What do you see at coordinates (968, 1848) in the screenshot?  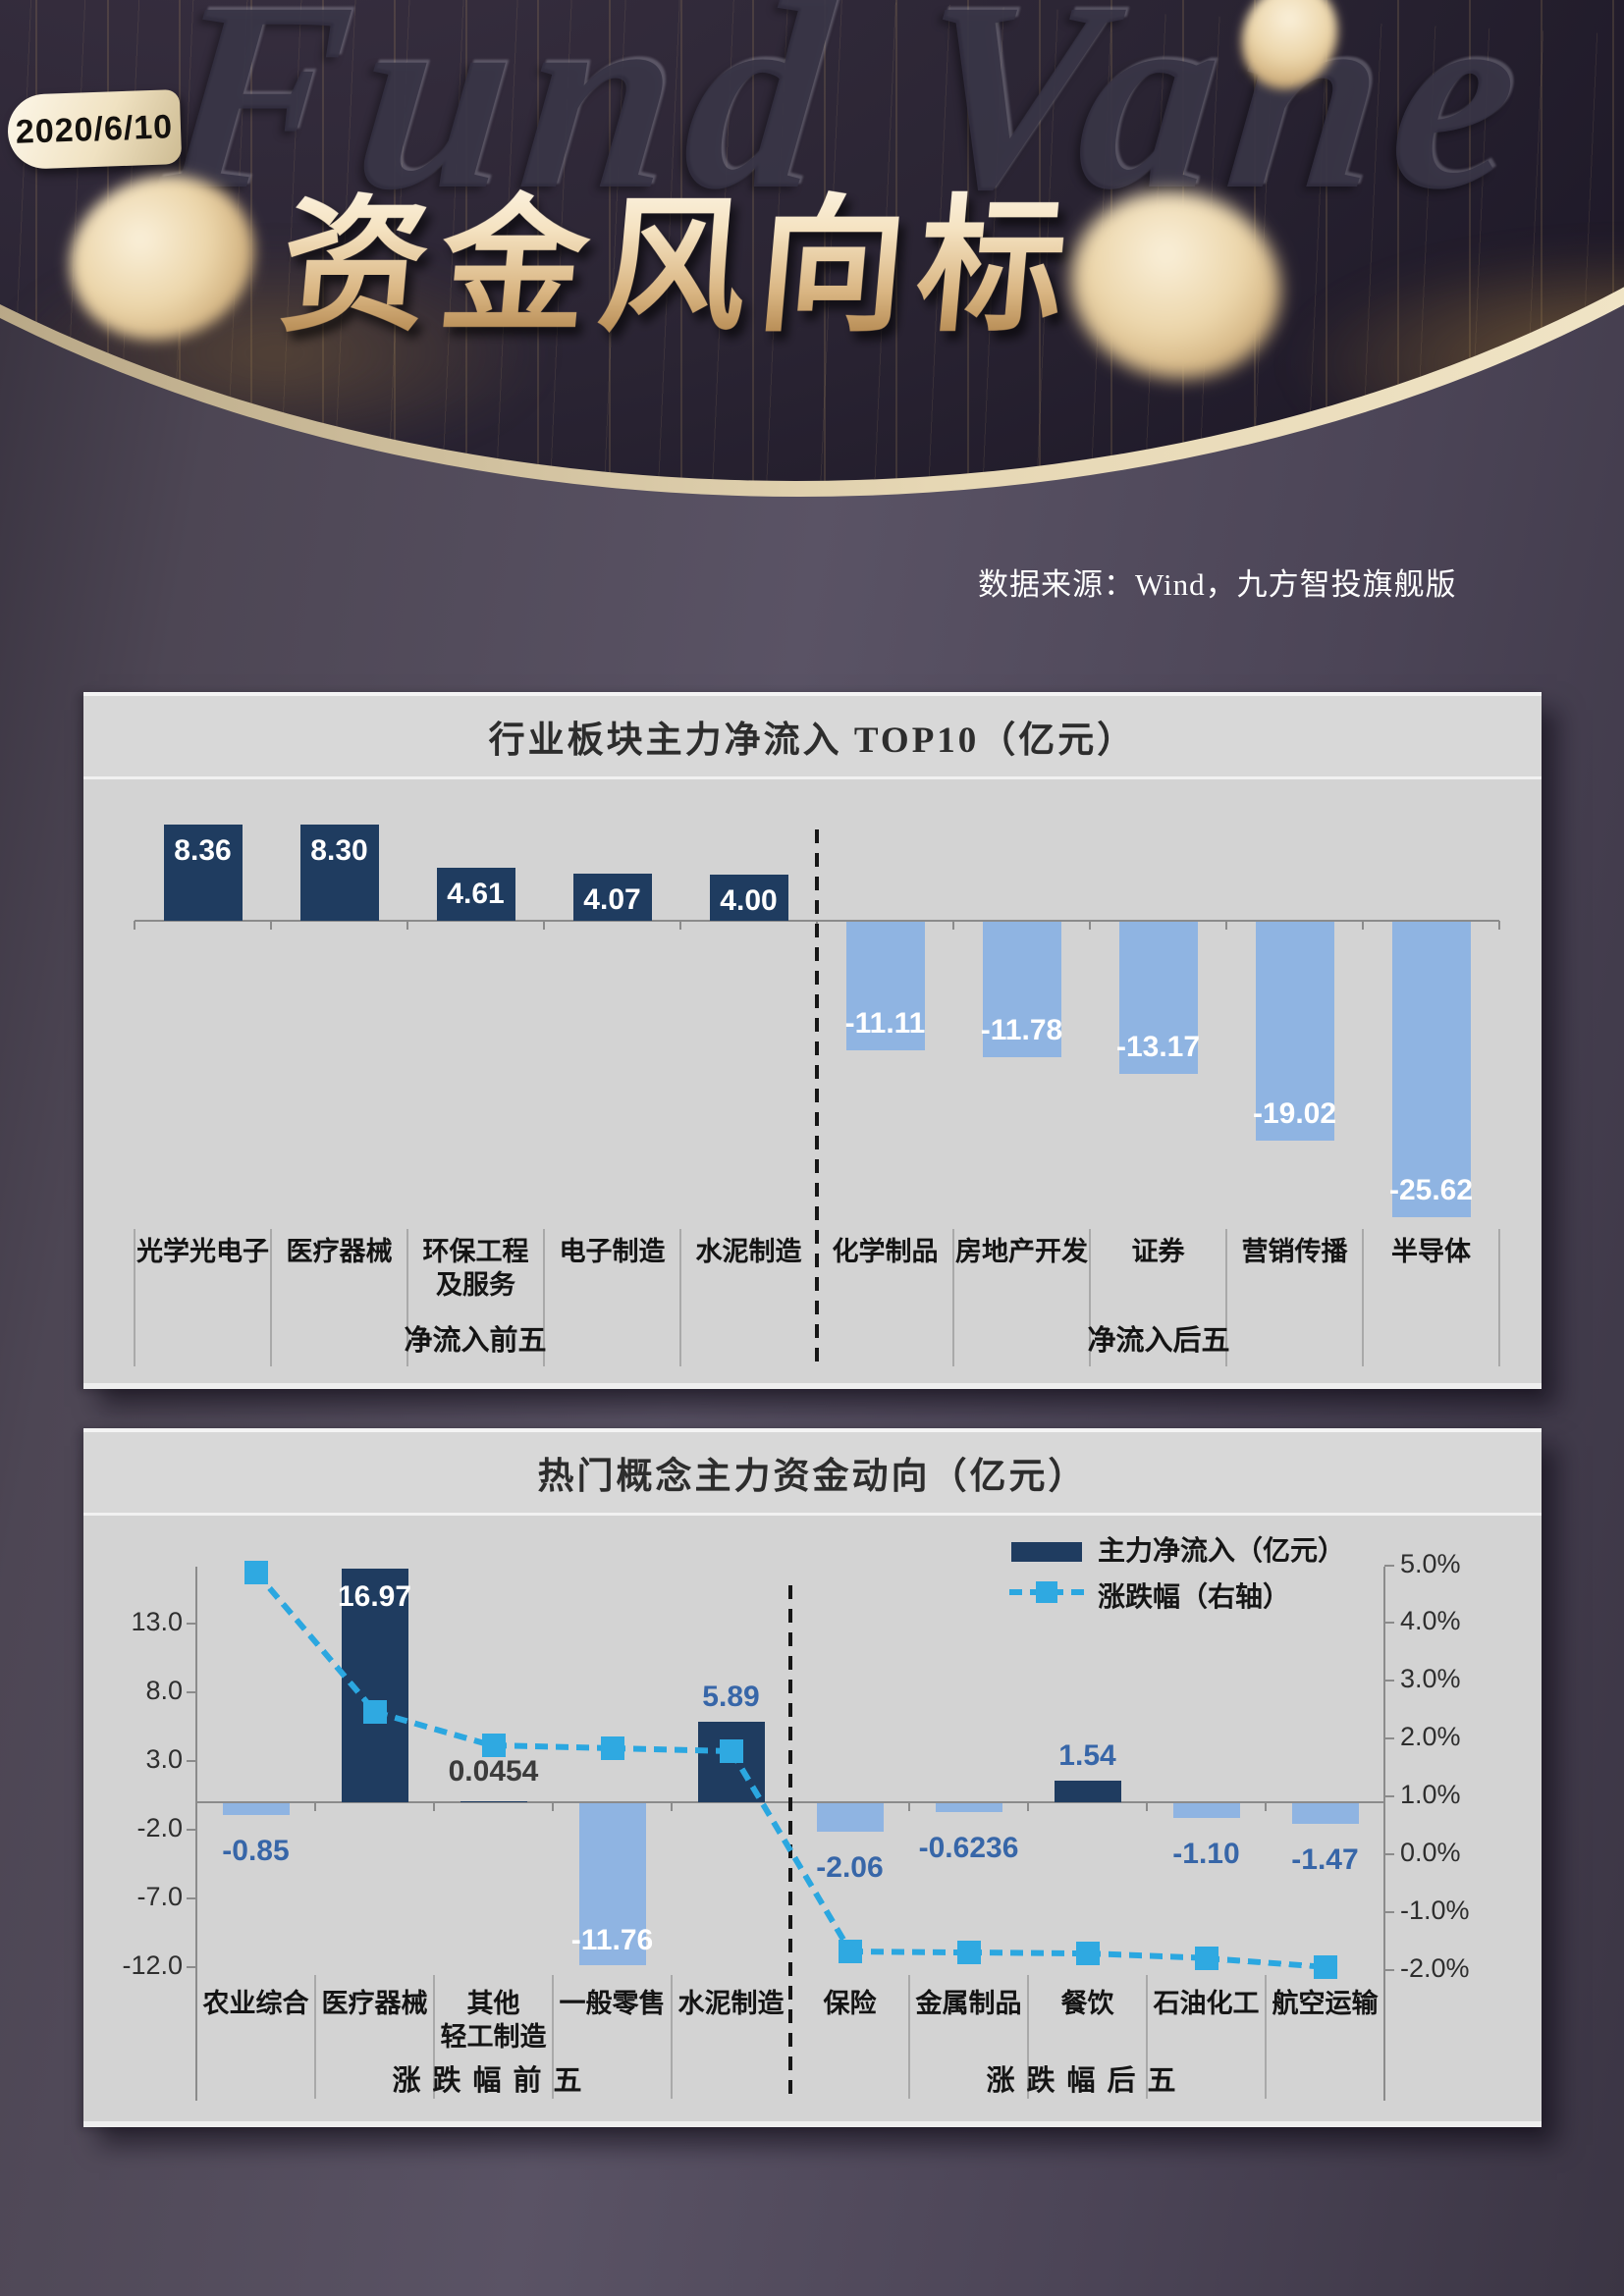 I see `chart2-bar-value-label: -0.6236` at bounding box center [968, 1848].